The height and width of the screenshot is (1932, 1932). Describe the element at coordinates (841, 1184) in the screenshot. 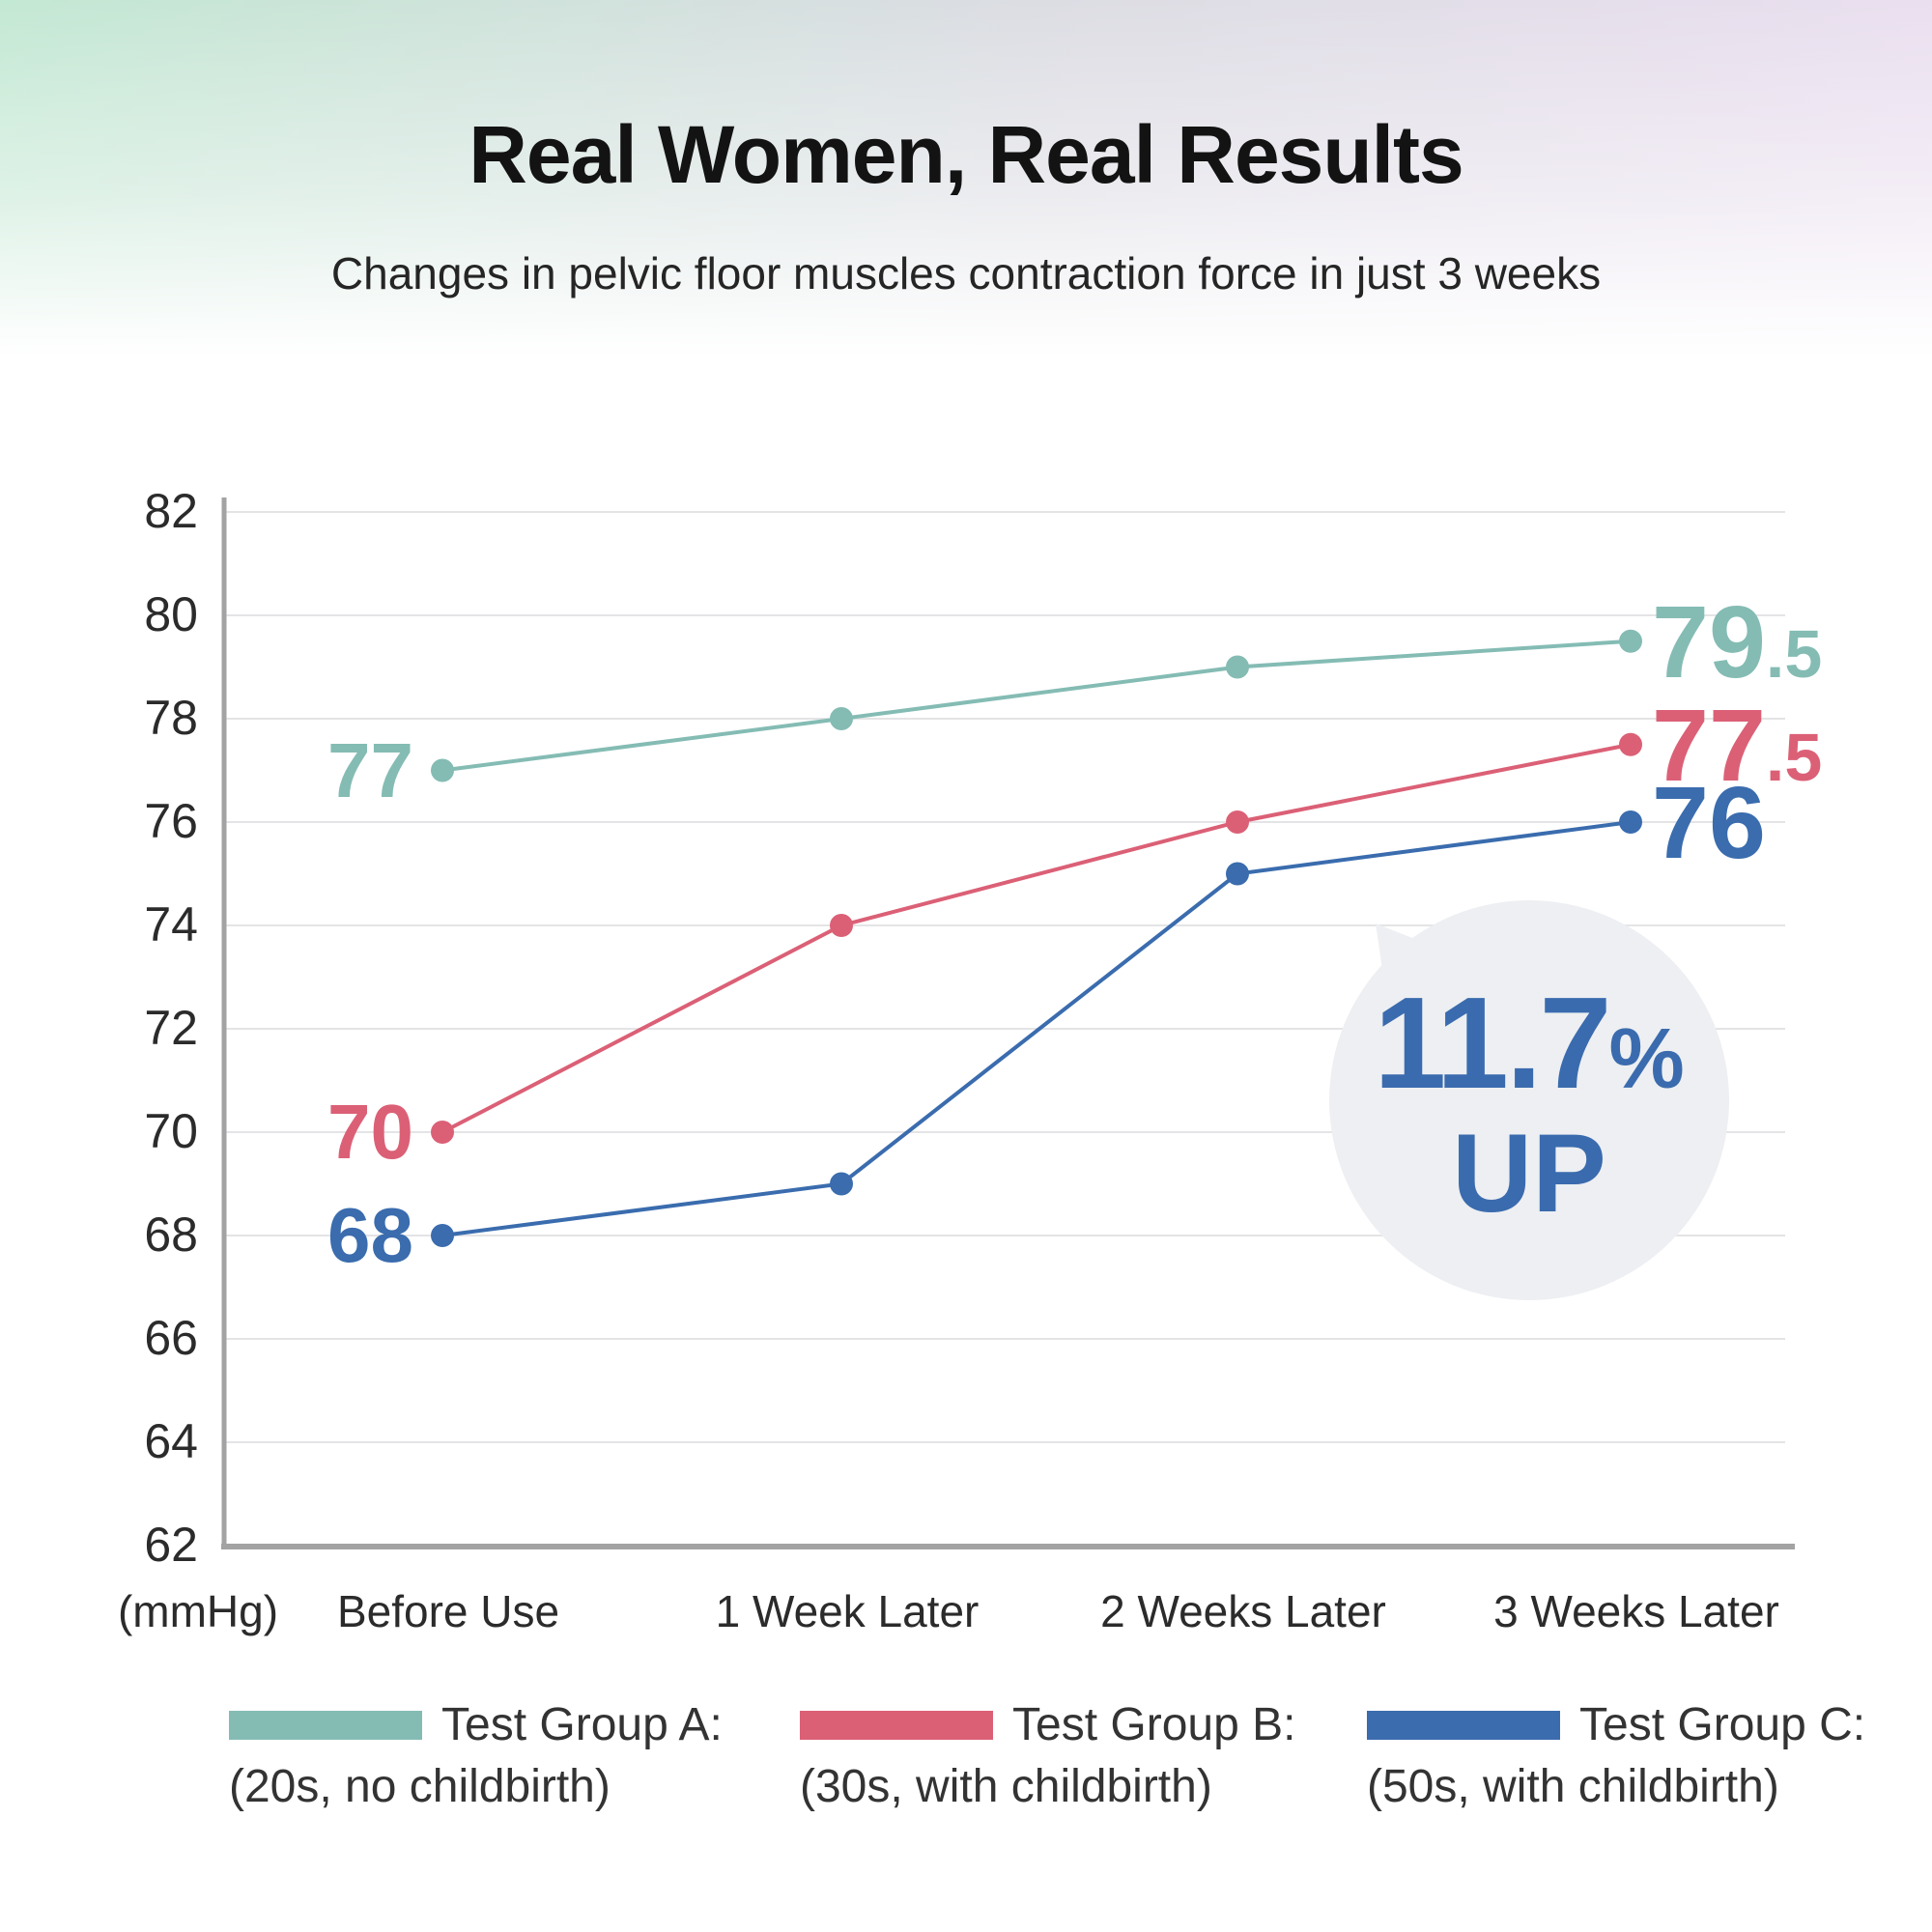

I see `data-point-s2-x1` at that location.